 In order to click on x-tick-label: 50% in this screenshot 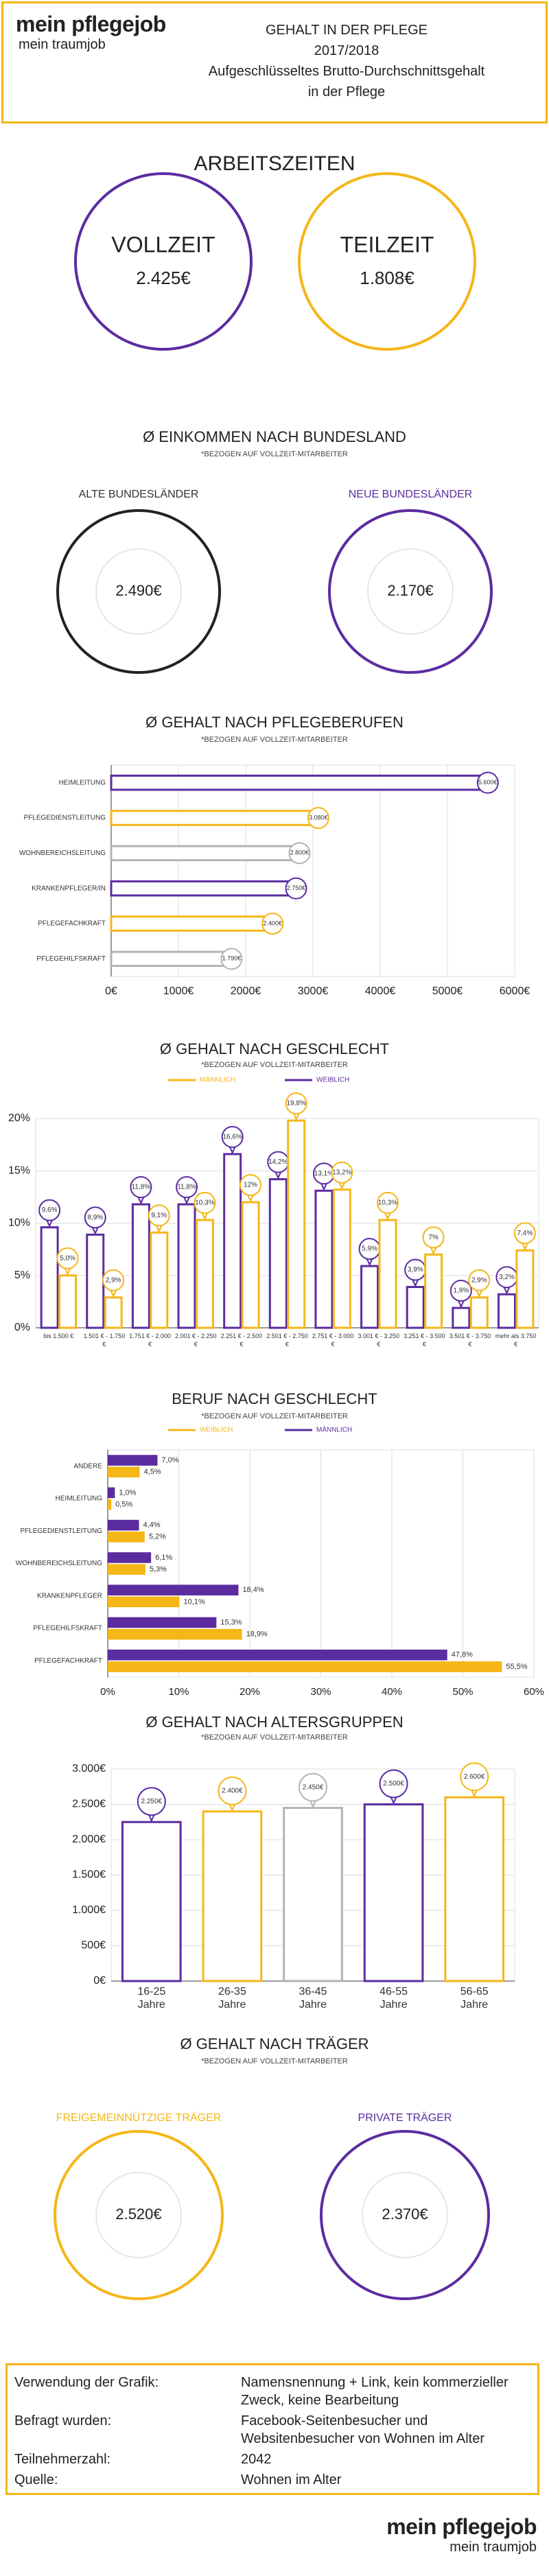, I will do `click(462, 1692)`.